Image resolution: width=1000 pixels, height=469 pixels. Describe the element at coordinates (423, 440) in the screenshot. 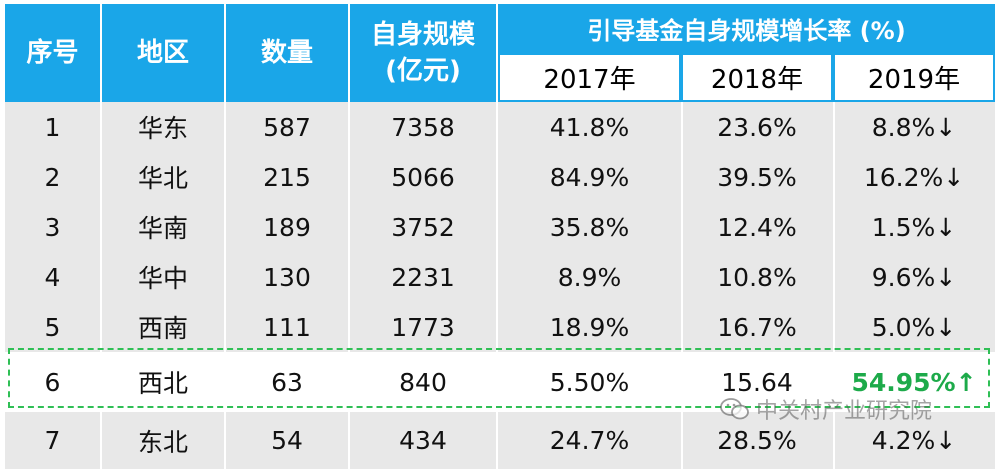

I see `cell-scale: 434` at that location.